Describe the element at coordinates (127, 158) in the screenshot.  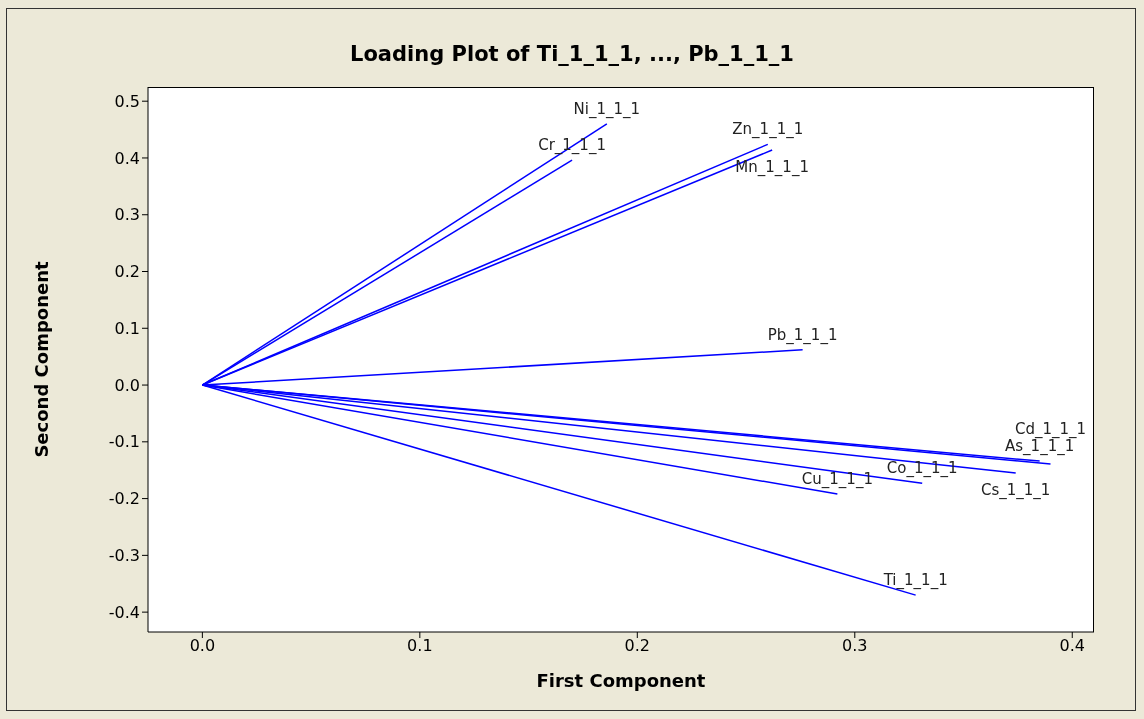
I see `y-tick-label: 0.4` at that location.